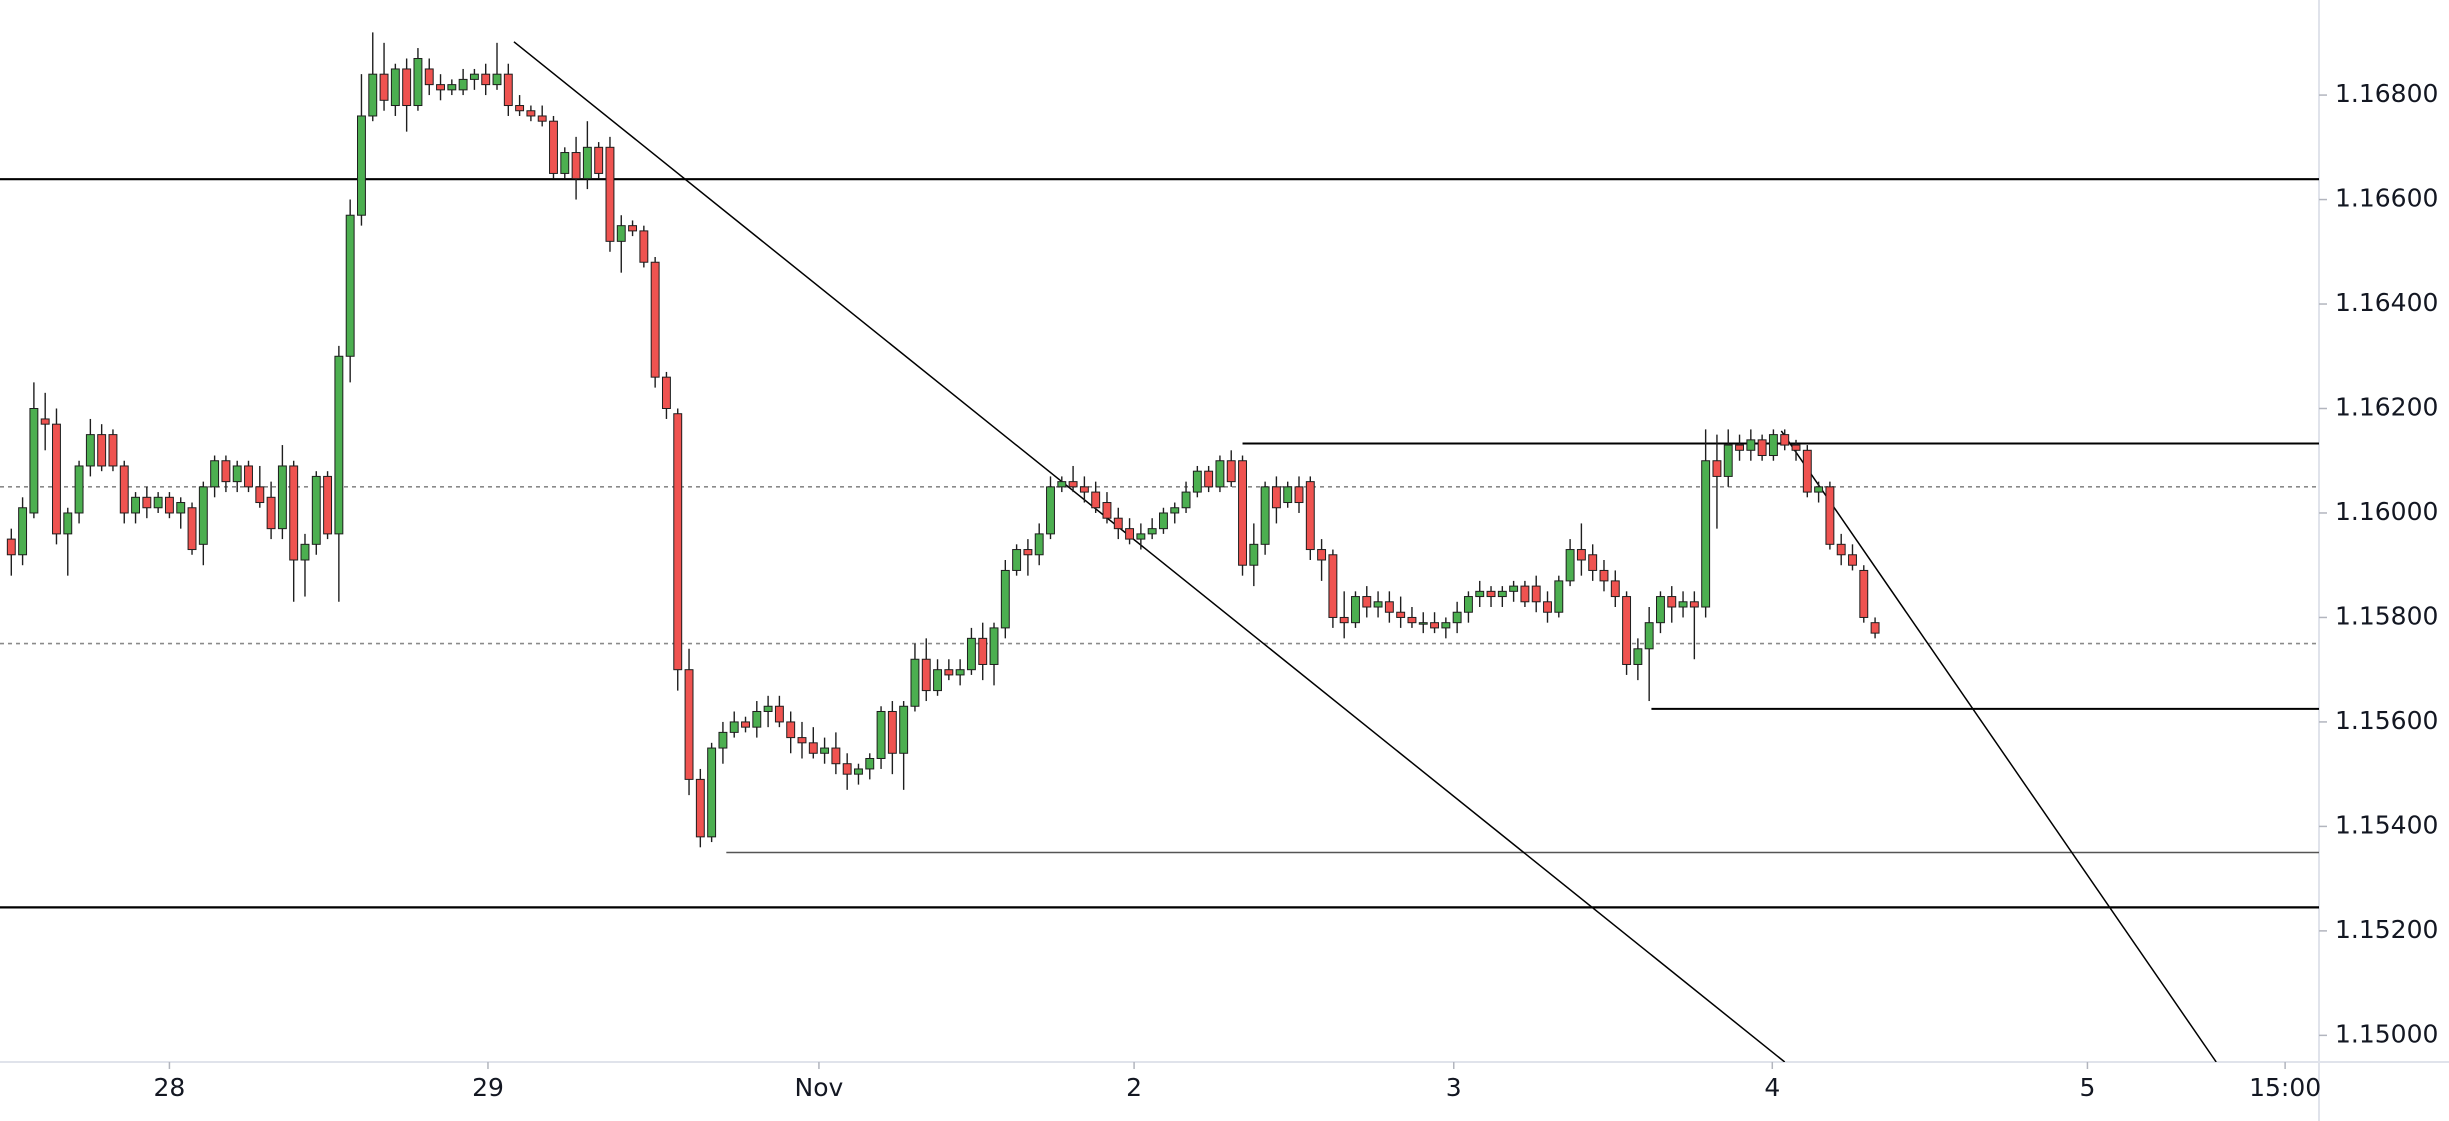  I want to click on x-tick-label: 4, so click(1772, 1087).